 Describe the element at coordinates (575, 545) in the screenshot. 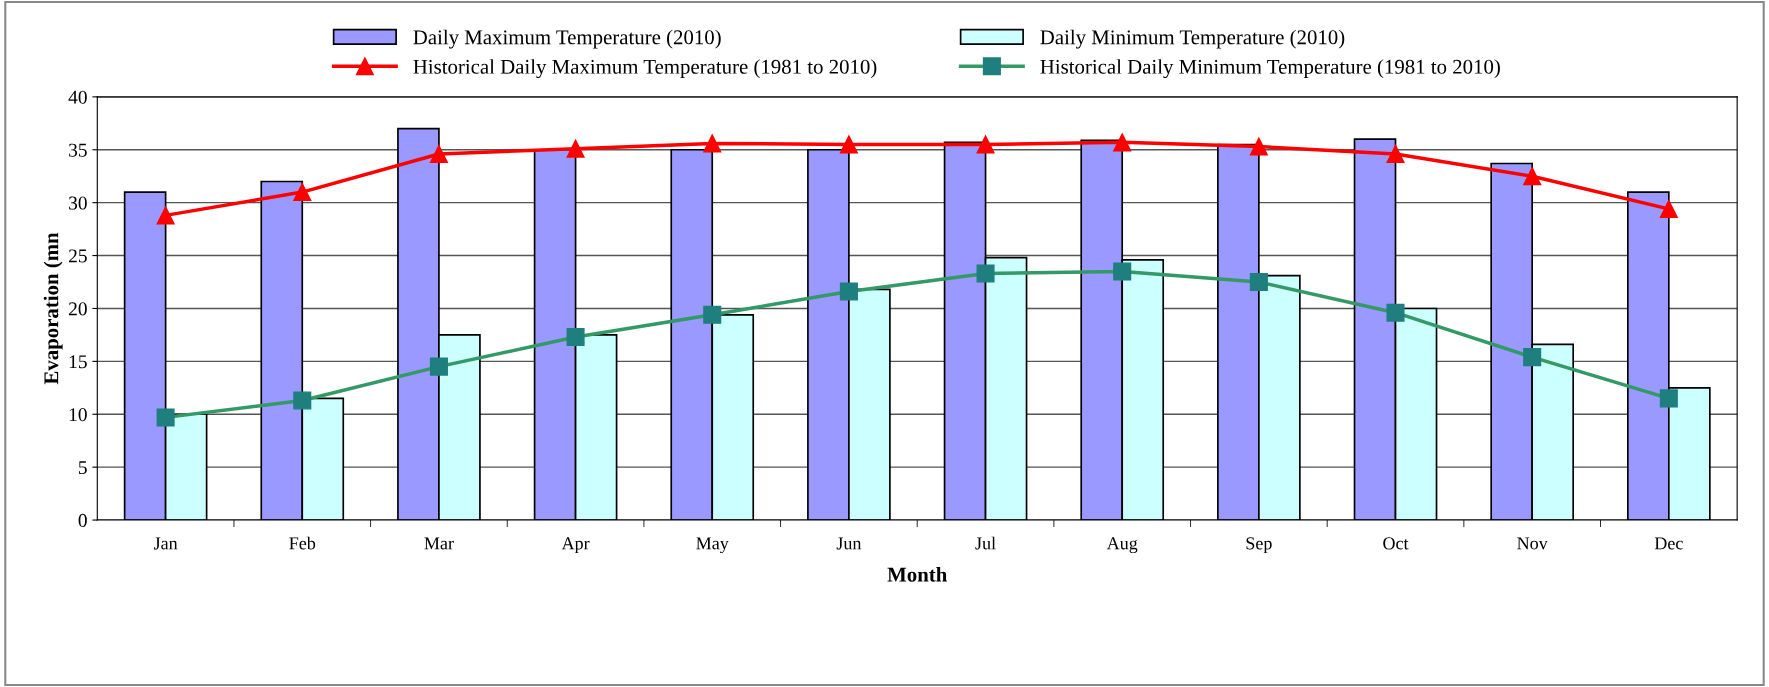

I see `x-tick-label: Apr` at that location.